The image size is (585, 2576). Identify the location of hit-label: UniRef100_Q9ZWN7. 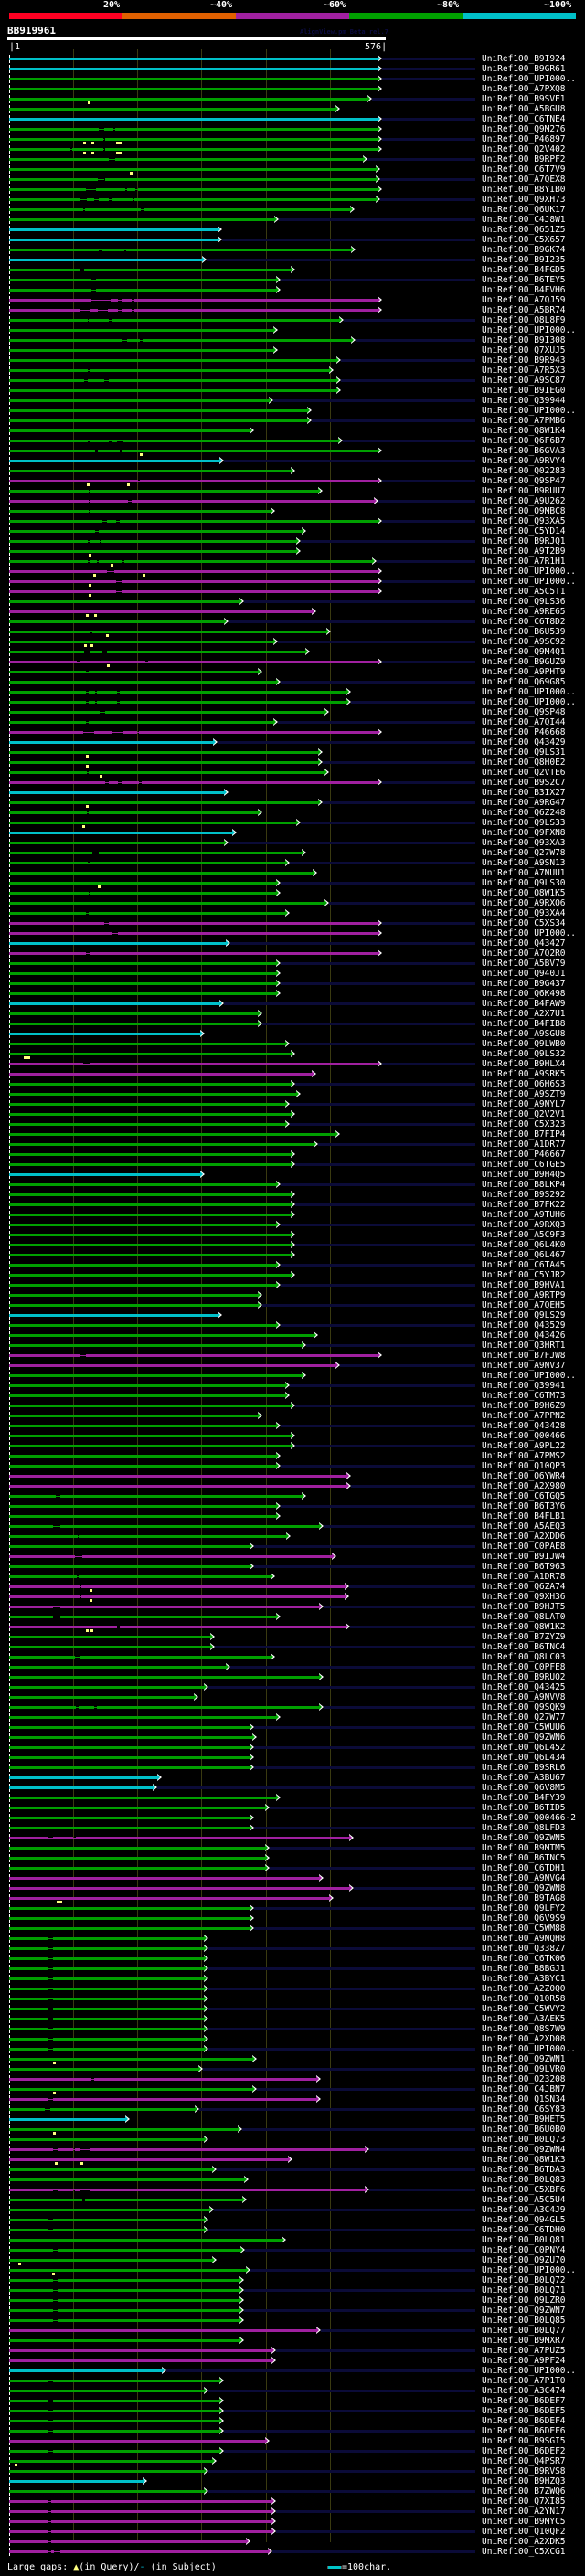
(524, 2311).